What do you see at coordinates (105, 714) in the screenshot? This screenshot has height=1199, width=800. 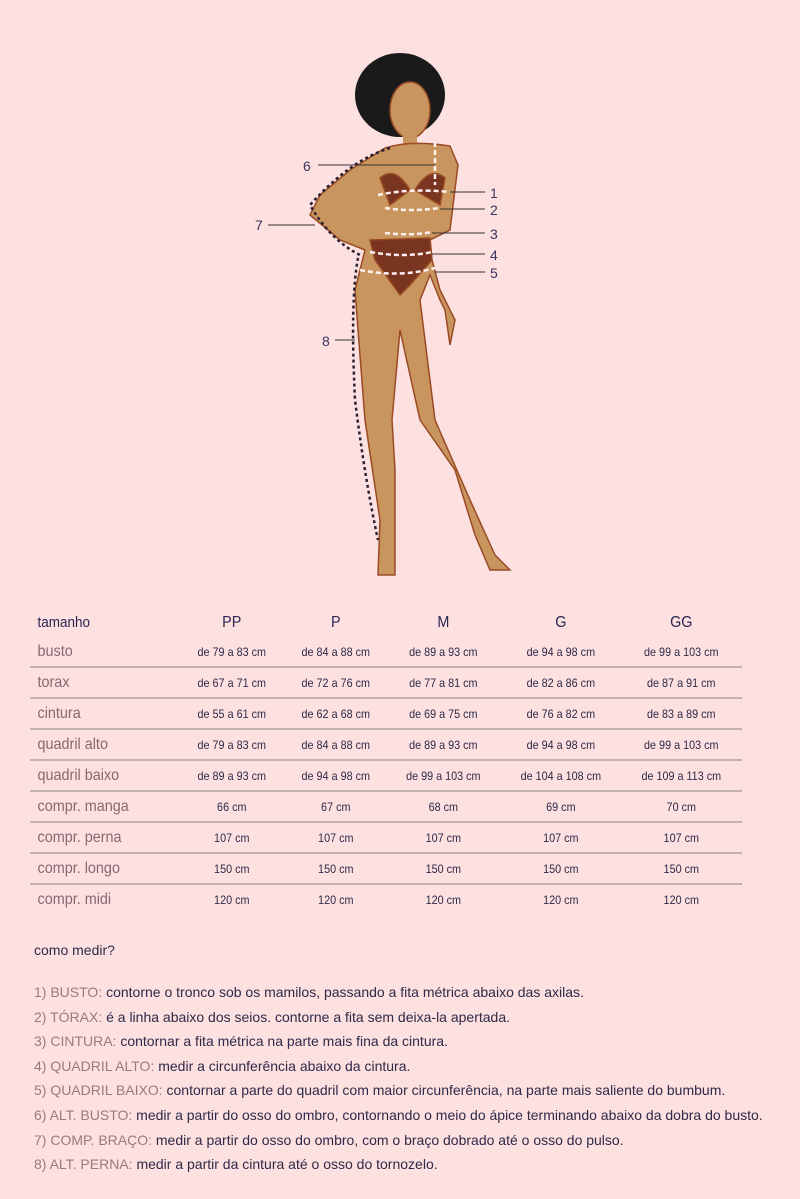 I see `row-label: cintura` at bounding box center [105, 714].